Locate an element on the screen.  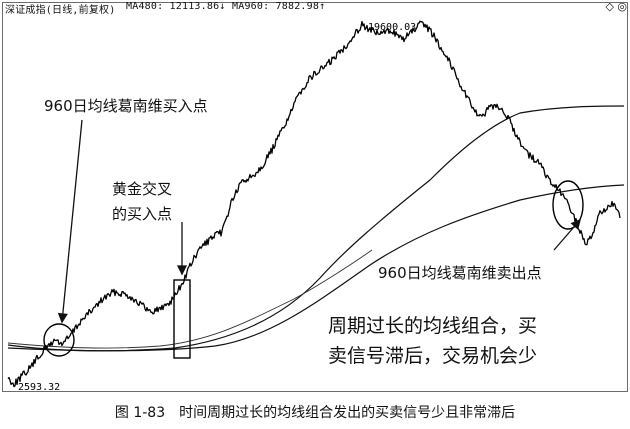
window-control-icon: ◇ ◎ is located at coordinates (616, 6).